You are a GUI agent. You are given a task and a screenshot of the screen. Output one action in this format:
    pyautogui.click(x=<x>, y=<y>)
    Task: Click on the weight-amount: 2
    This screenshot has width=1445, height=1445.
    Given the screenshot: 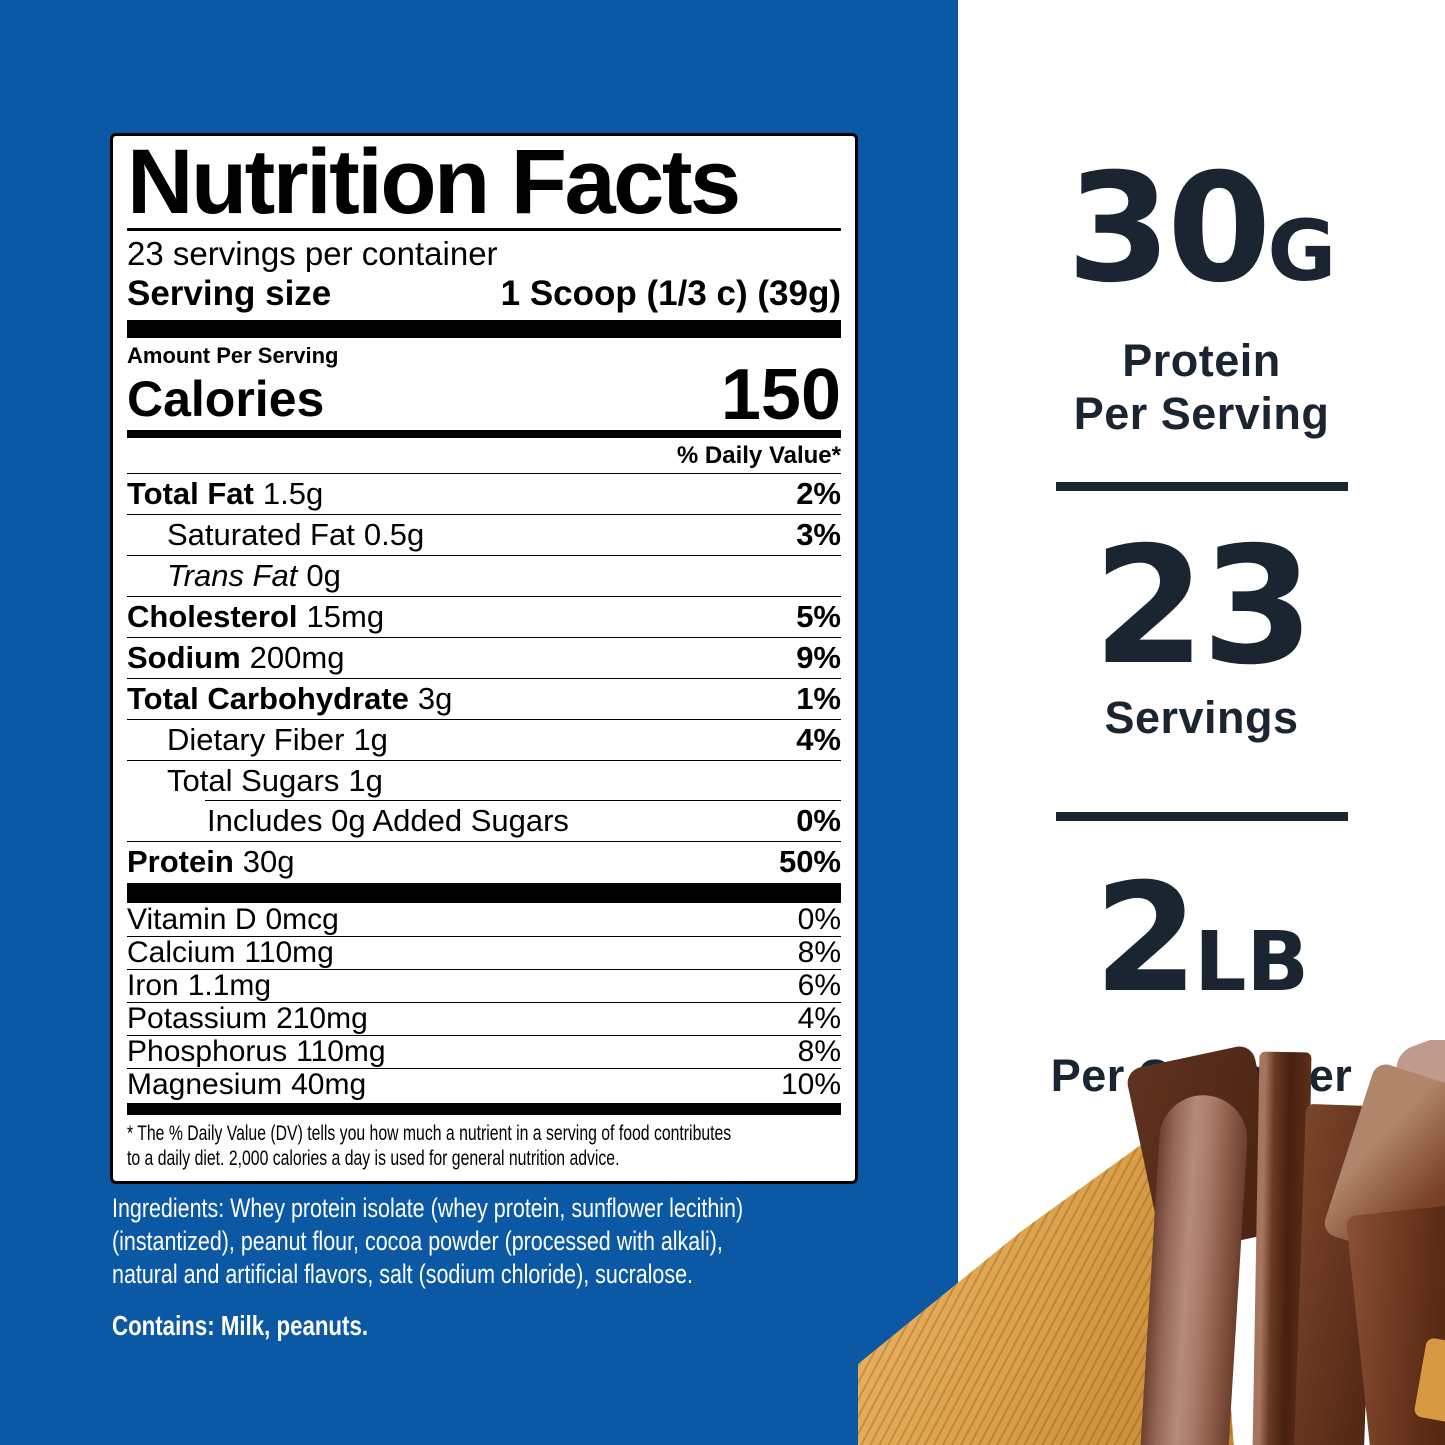 What is the action you would take?
    pyautogui.click(x=1145, y=939)
    